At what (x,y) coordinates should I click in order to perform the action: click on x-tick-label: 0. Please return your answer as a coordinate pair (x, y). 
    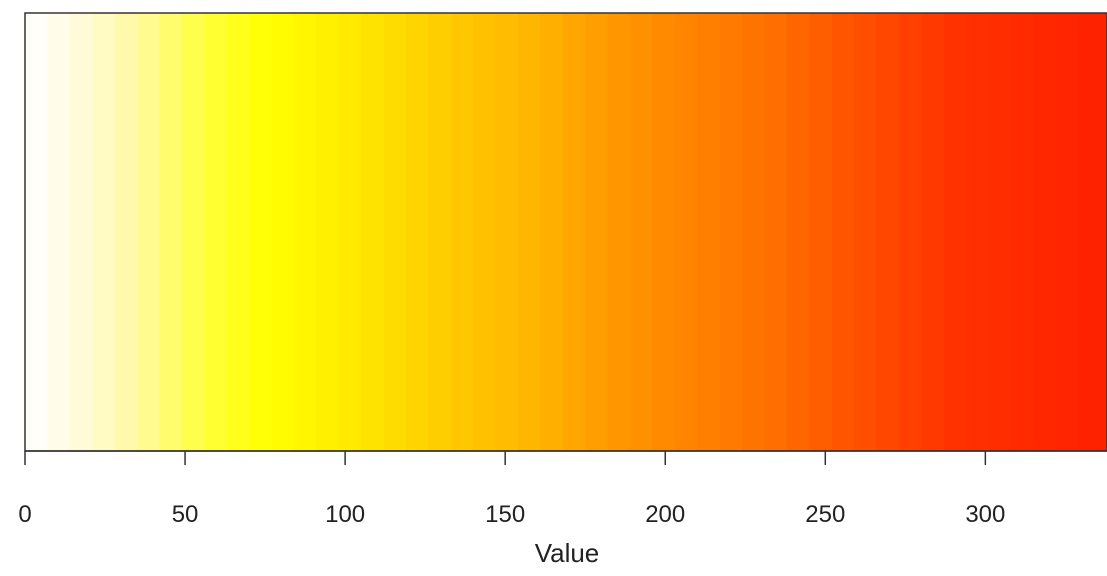
    Looking at the image, I should click on (24, 514).